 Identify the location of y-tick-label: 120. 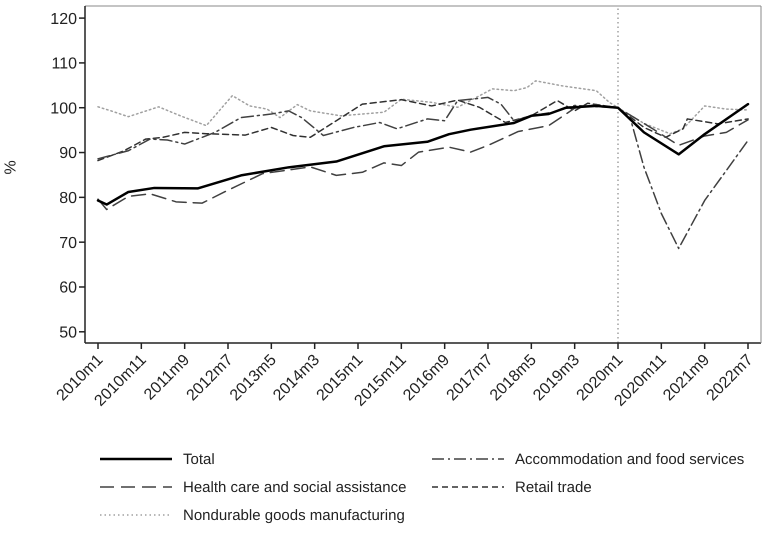
(64, 19).